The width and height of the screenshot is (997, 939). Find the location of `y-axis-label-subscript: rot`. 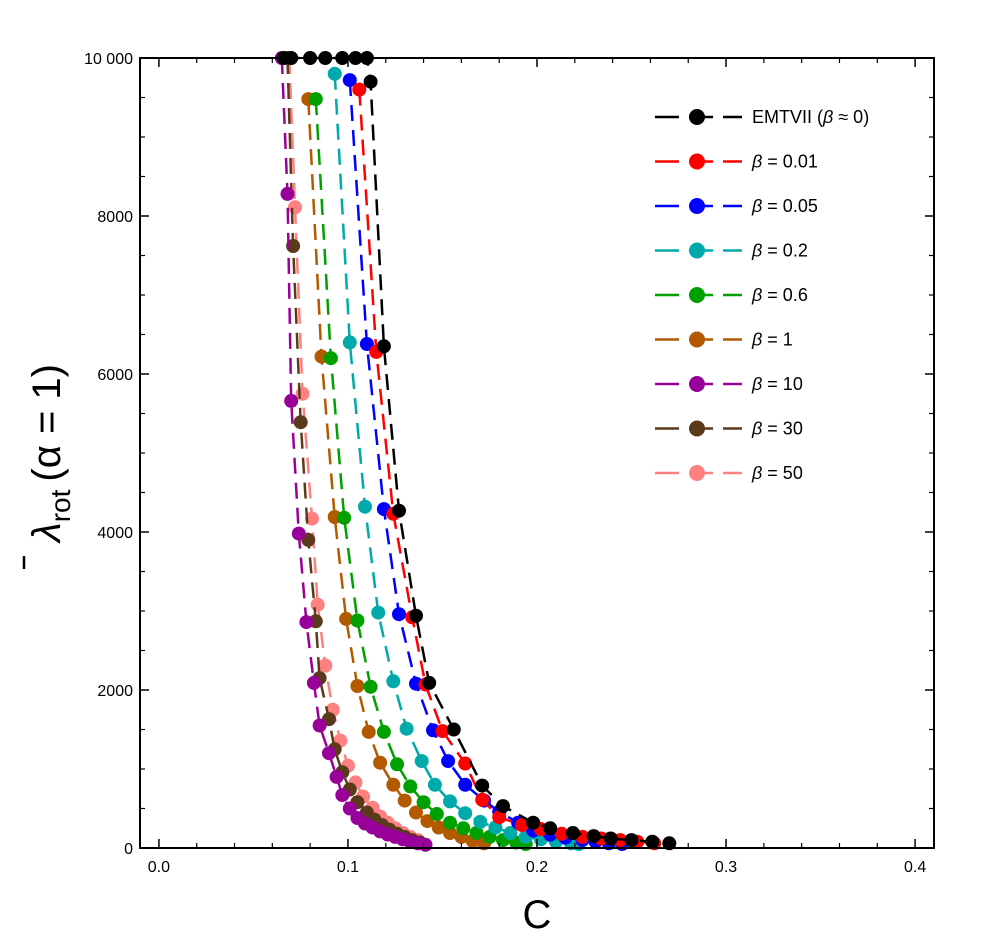

y-axis-label-subscript: rot is located at coordinates (60, 505).